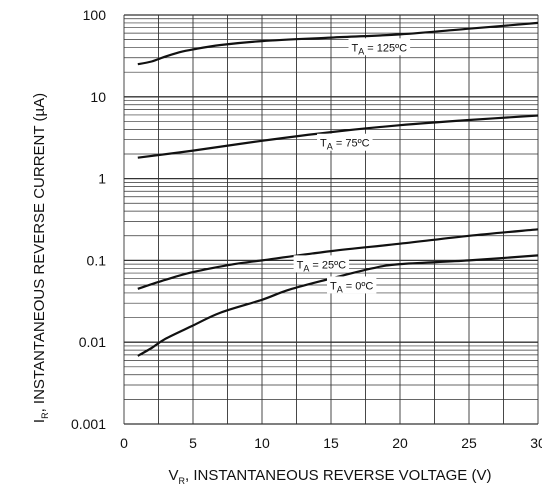 The width and height of the screenshot is (542, 496). I want to click on x-tick-label: 20, so click(400, 443).